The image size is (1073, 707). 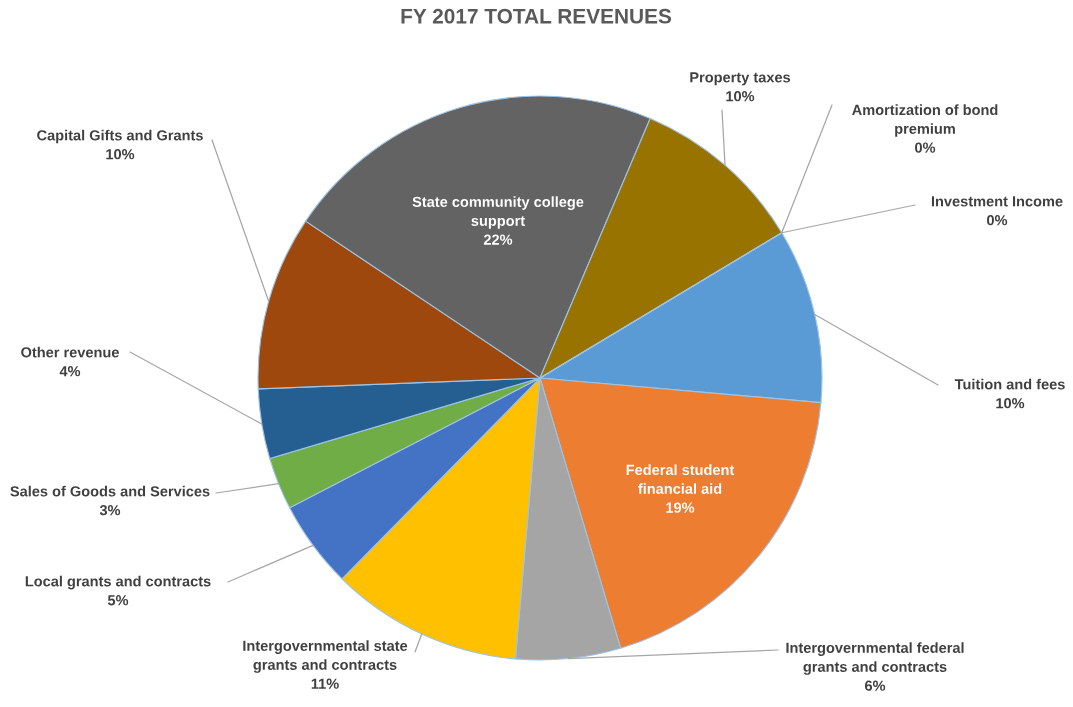 What do you see at coordinates (680, 507) in the screenshot?
I see `data-label: 19%` at bounding box center [680, 507].